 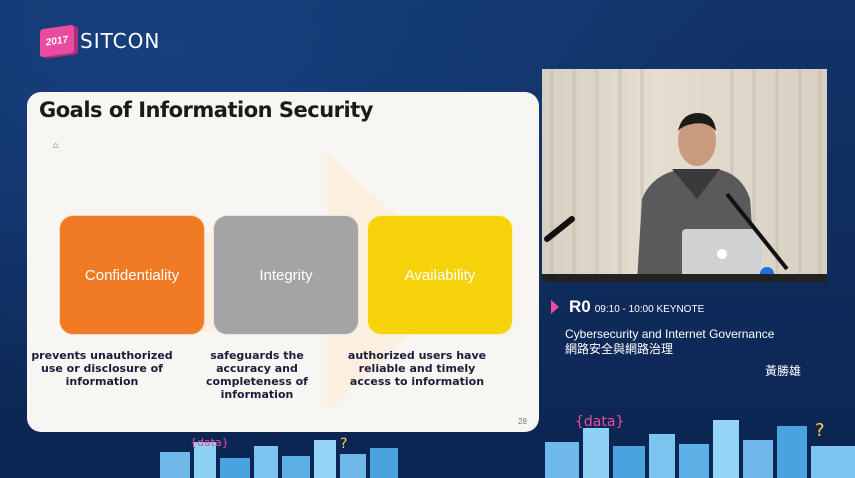 I want to click on speaker-camera-feed, so click(x=684, y=175).